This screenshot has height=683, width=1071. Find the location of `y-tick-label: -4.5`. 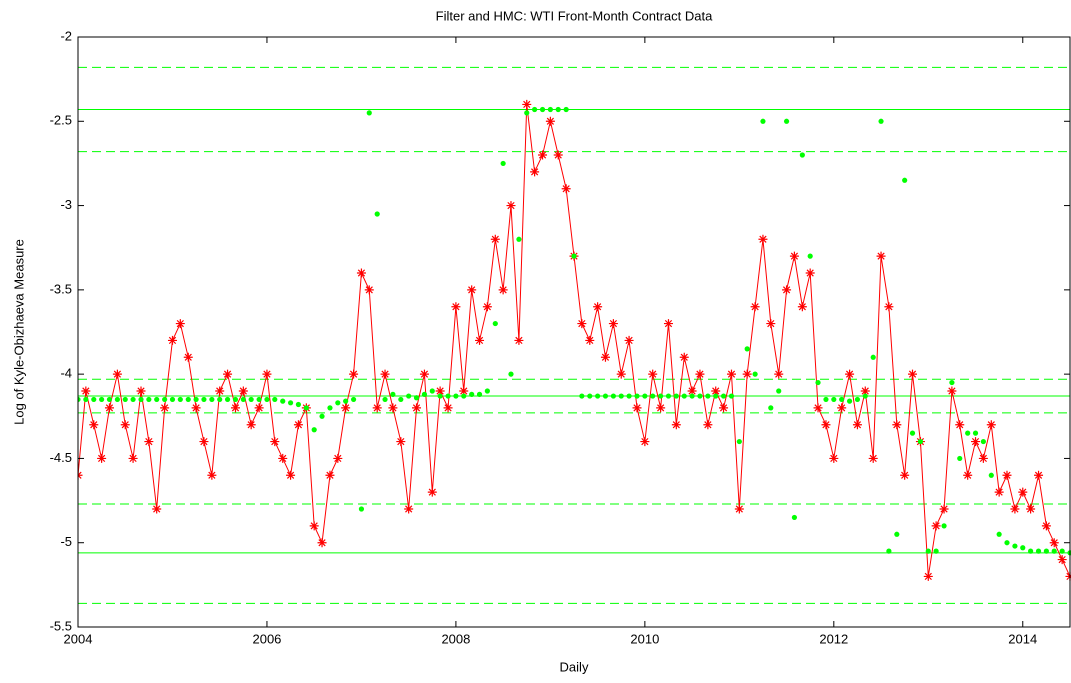

y-tick-label: -4.5 is located at coordinates (61, 457).